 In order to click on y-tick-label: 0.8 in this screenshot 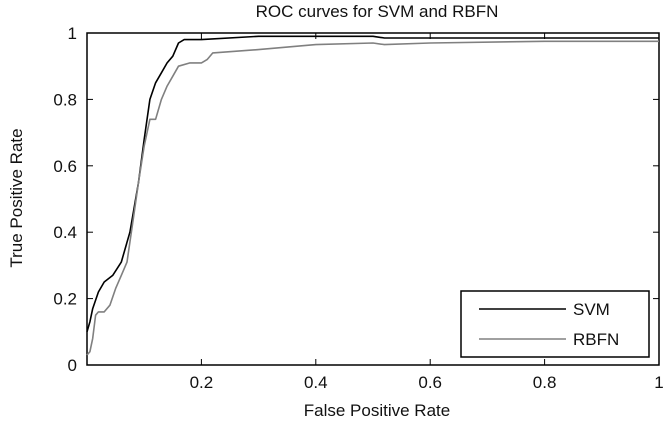, I will do `click(65, 99)`.